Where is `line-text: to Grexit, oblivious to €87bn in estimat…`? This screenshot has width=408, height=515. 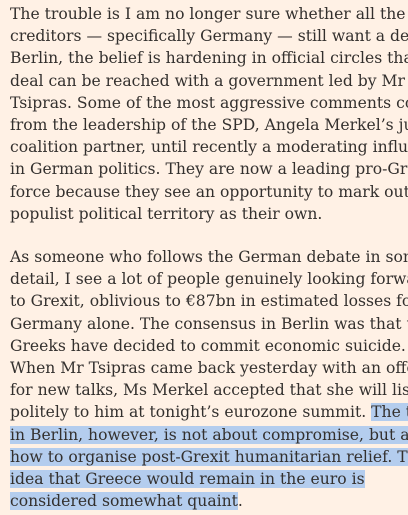
line-text: to Grexit, oblivious to €87bn in estimat… is located at coordinates (209, 301).